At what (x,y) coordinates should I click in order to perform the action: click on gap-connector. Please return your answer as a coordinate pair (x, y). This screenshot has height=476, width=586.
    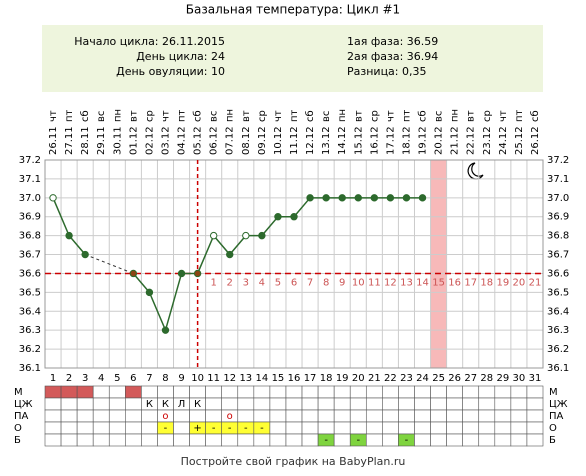
    Looking at the image, I should click on (109, 264).